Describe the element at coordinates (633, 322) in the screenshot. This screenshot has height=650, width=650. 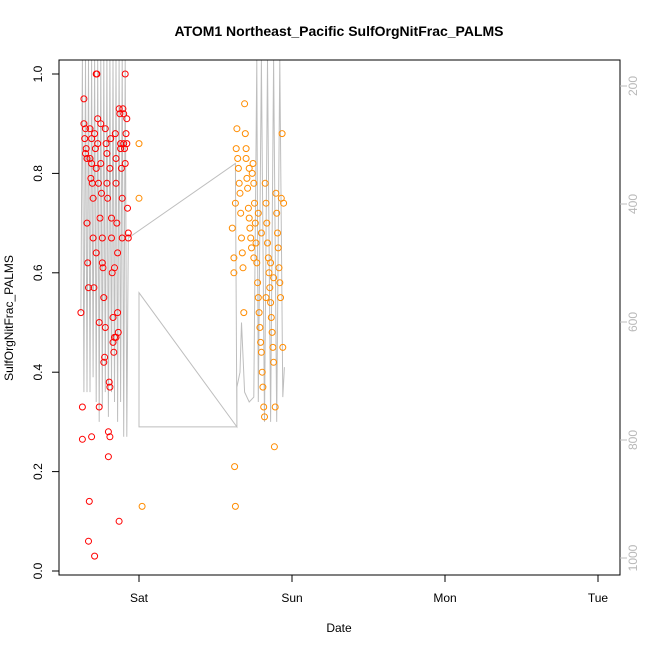
I see `right-tick-label: 600` at that location.